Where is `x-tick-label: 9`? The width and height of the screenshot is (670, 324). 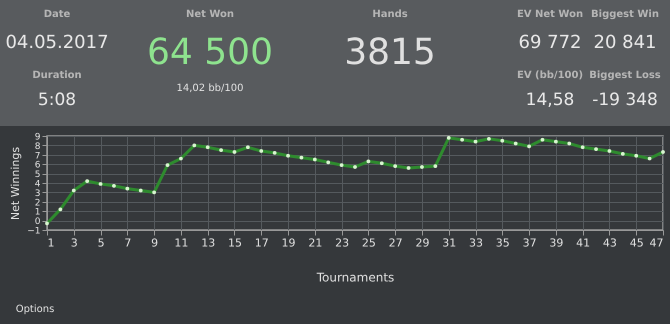 x-tick-label: 9 is located at coordinates (154, 243).